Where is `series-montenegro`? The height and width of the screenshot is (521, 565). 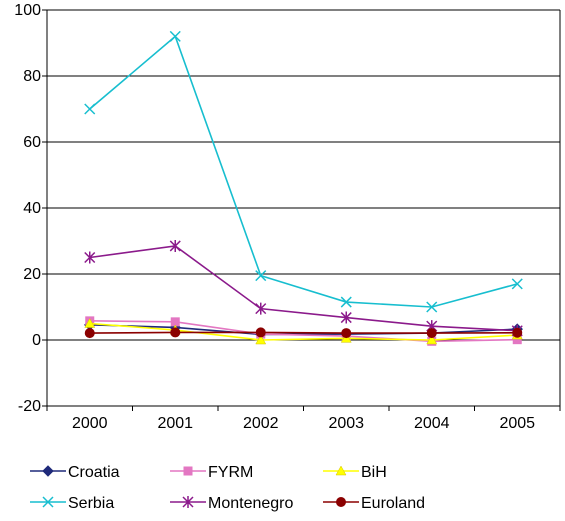
series-montenegro is located at coordinates (303, 288).